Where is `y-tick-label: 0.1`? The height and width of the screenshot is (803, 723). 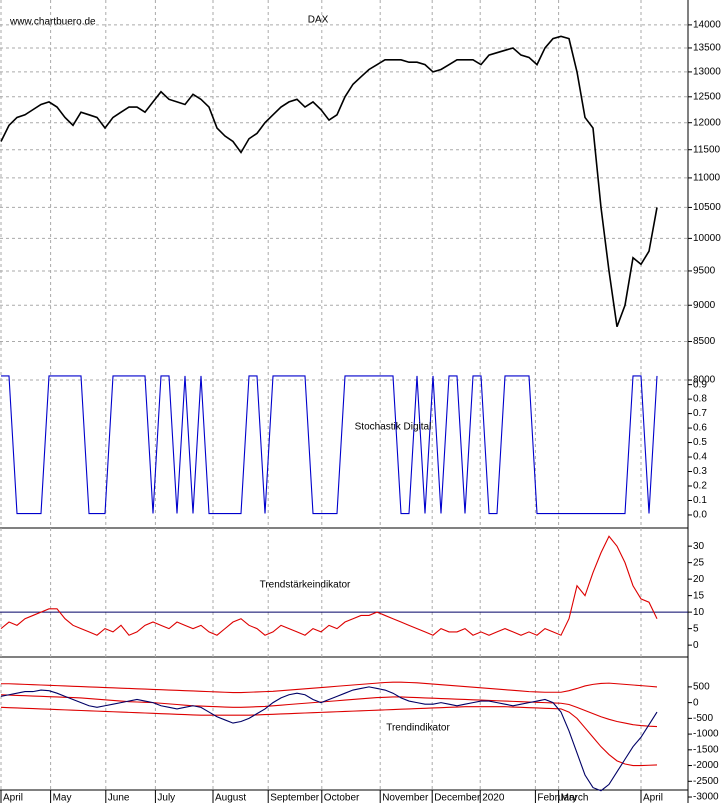
y-tick-label: 0.1 is located at coordinates (700, 500).